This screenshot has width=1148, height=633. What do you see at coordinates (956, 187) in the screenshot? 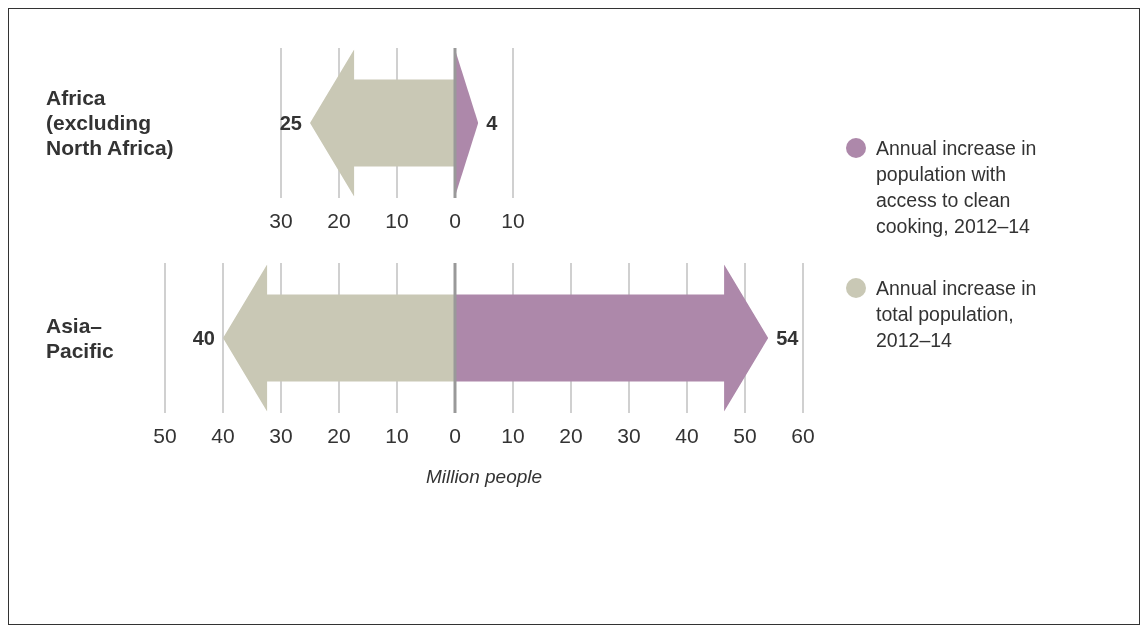
I see `legend-label: Annual increase in population with access to clean cooking, 2012–14` at bounding box center [956, 187].